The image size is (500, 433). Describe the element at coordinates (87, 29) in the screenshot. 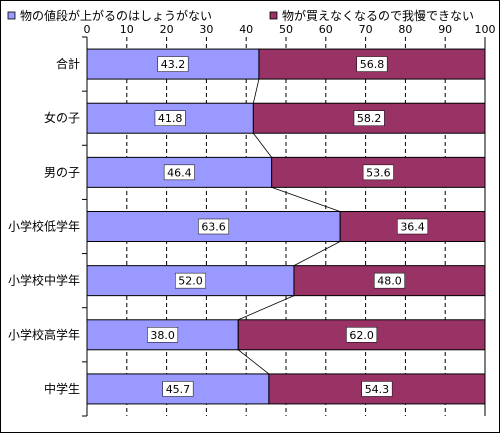

I see `x-tick-label-0: 0` at that location.